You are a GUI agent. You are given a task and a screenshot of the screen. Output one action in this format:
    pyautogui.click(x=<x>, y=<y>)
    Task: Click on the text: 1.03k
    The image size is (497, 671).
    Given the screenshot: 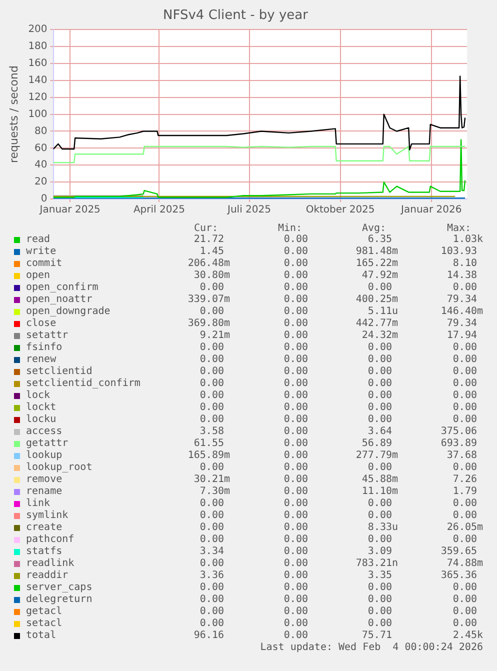 What is the action you would take?
    pyautogui.click(x=468, y=240)
    